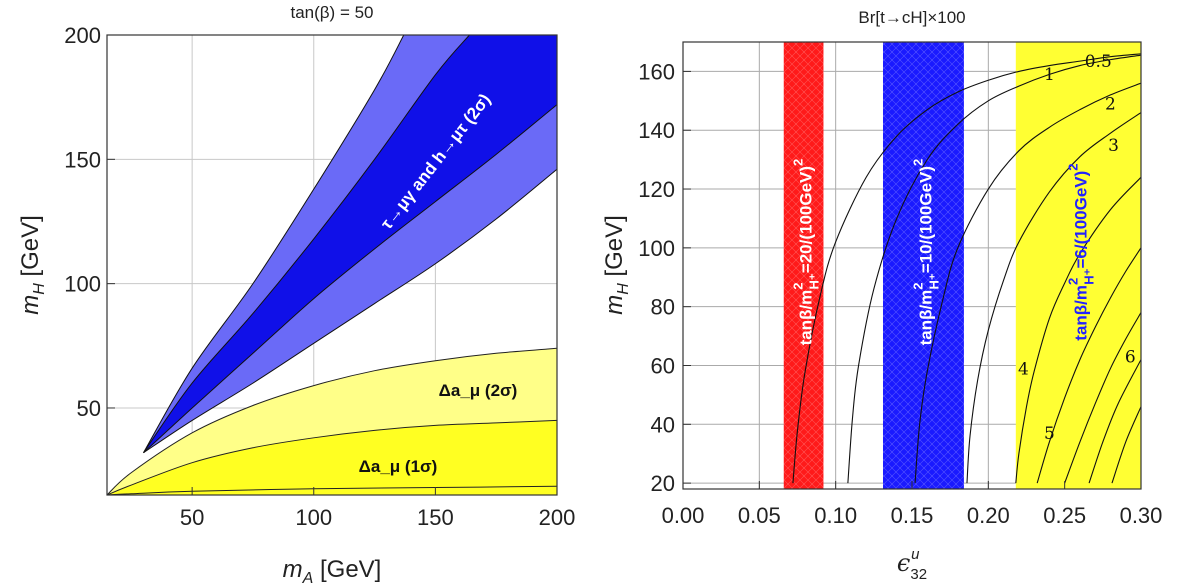 The width and height of the screenshot is (1180, 587). I want to click on left-y-axis-title: mH [GeV], so click(32, 265).